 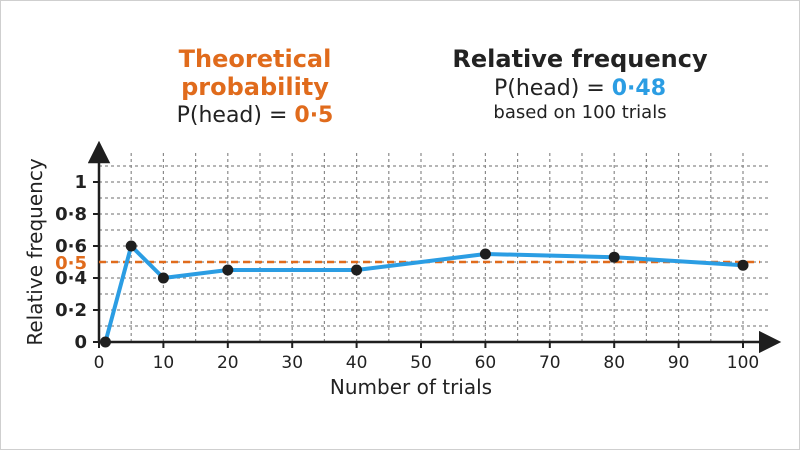 I want to click on y-tick-label: 0·6, so click(x=71, y=246).